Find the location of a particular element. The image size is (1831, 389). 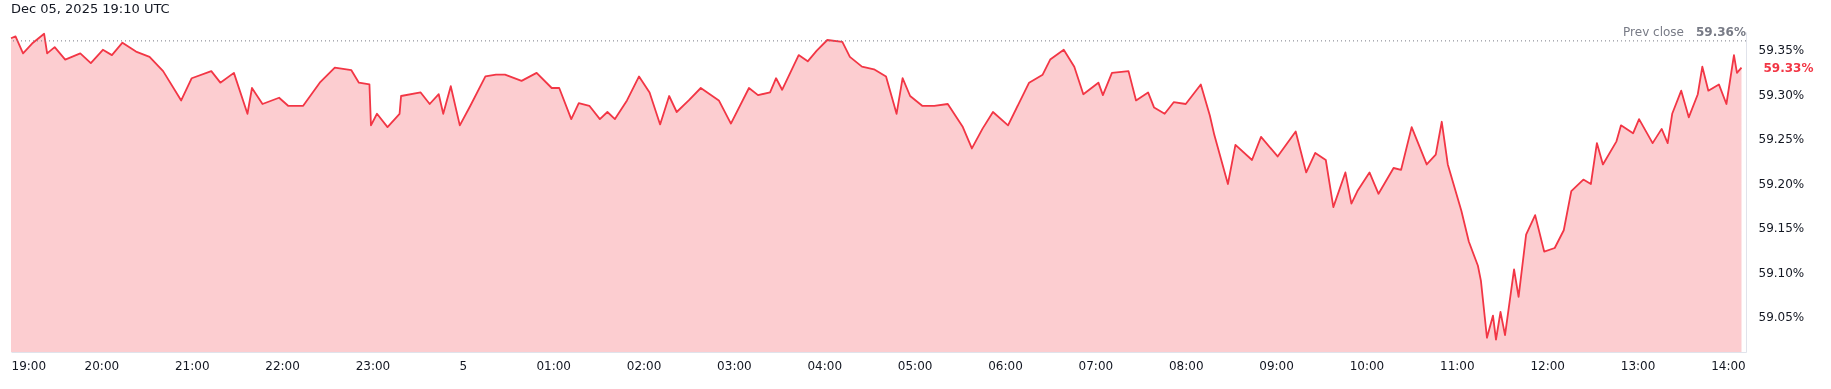

y-tick-label: 59.30% is located at coordinates (1781, 94).